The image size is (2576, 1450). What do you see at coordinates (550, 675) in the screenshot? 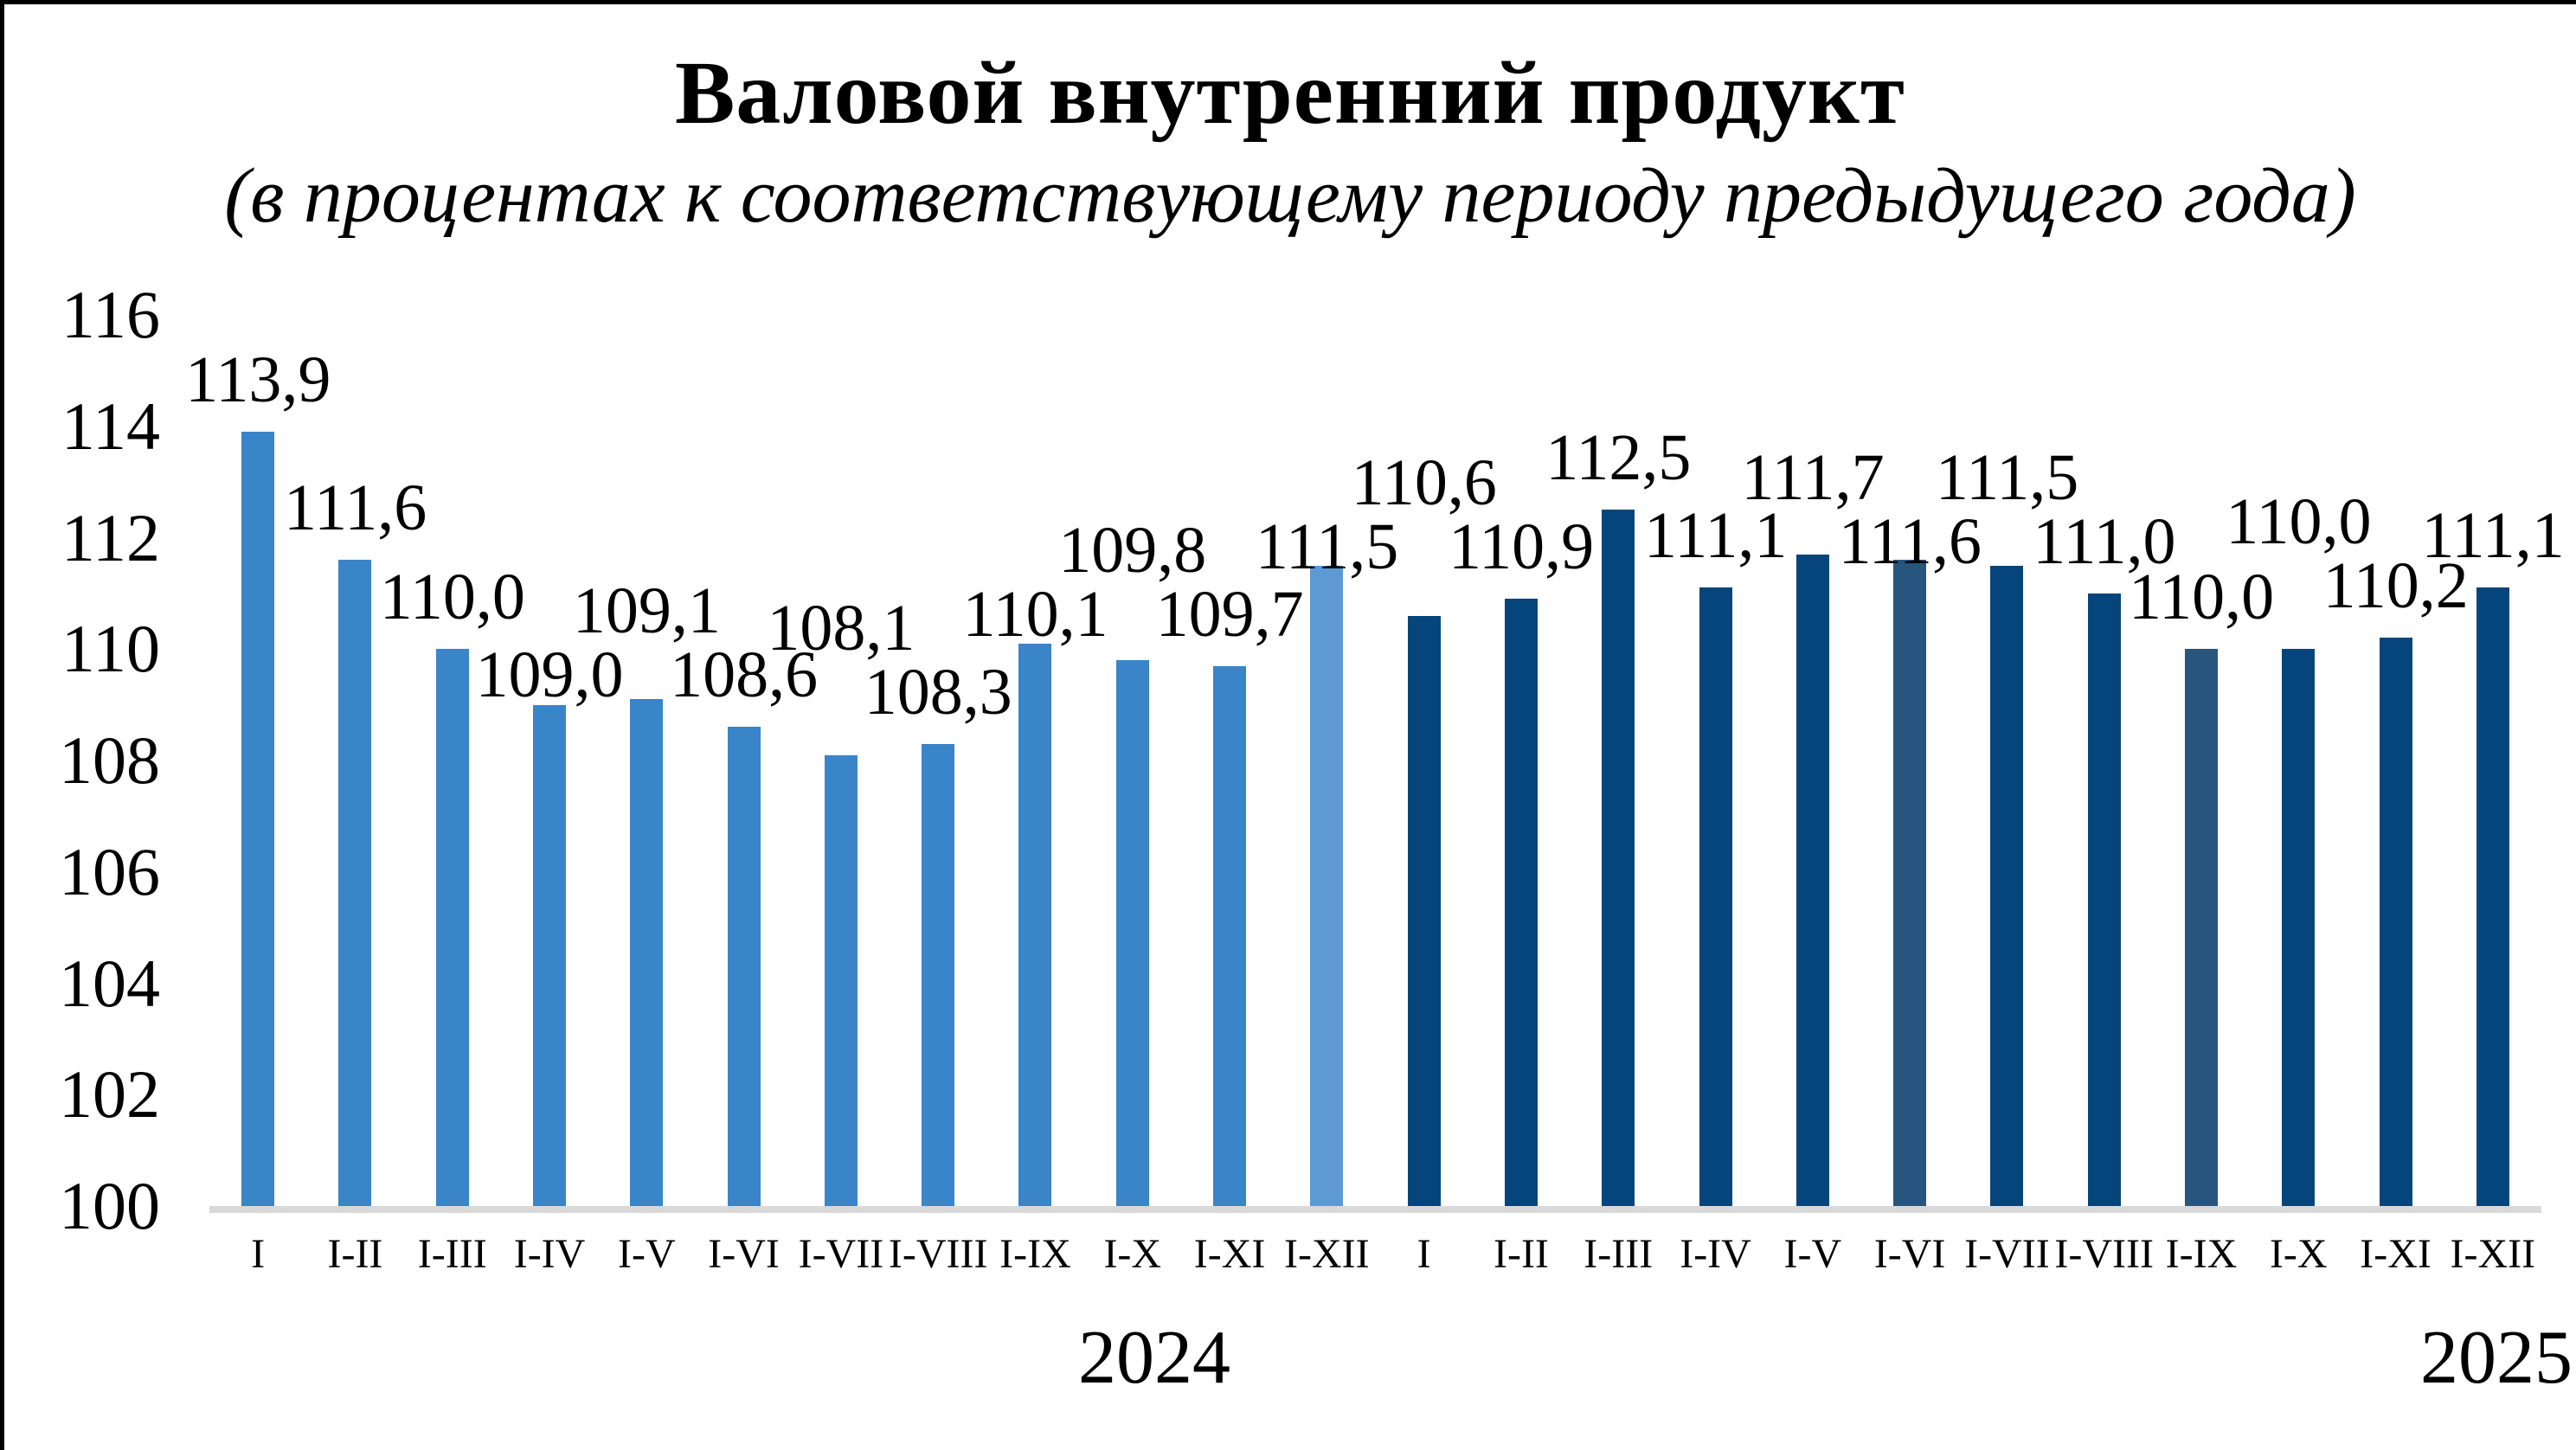
I see `bar-value-label: 109,0` at bounding box center [550, 675].